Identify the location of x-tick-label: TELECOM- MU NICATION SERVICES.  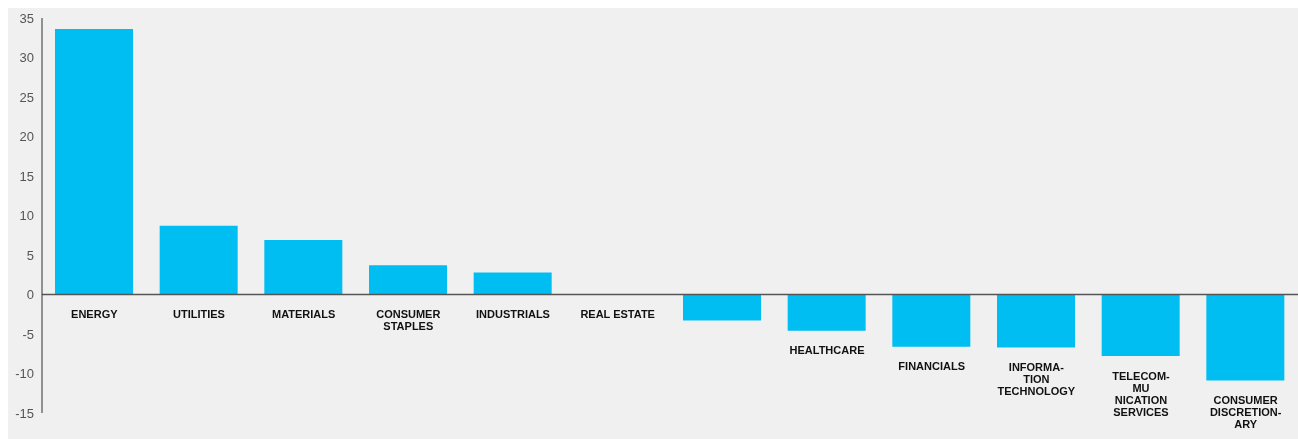
(1141, 393).